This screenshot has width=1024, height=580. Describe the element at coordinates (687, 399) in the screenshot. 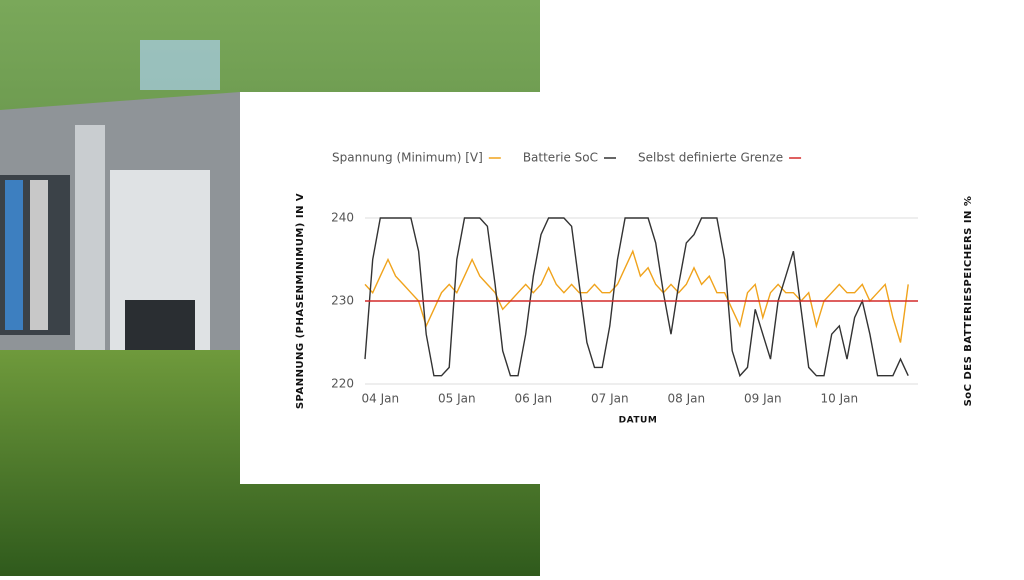

I see `x-tick-label: 08 Jan` at that location.